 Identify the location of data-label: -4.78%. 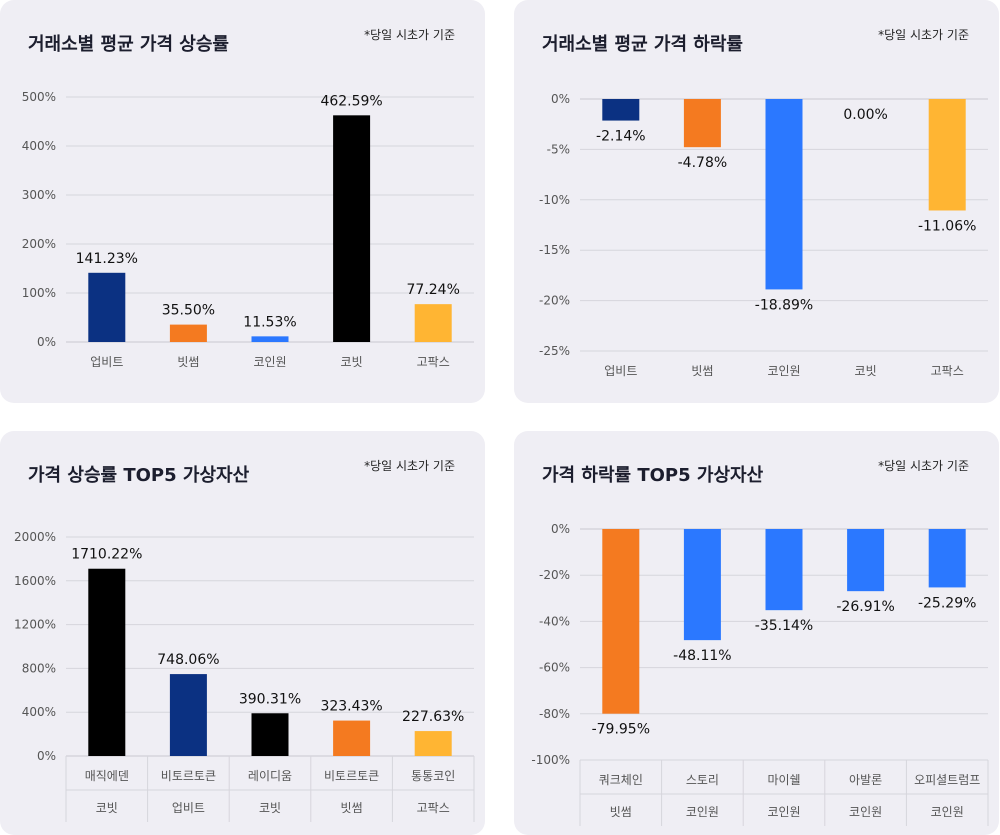
(703, 163).